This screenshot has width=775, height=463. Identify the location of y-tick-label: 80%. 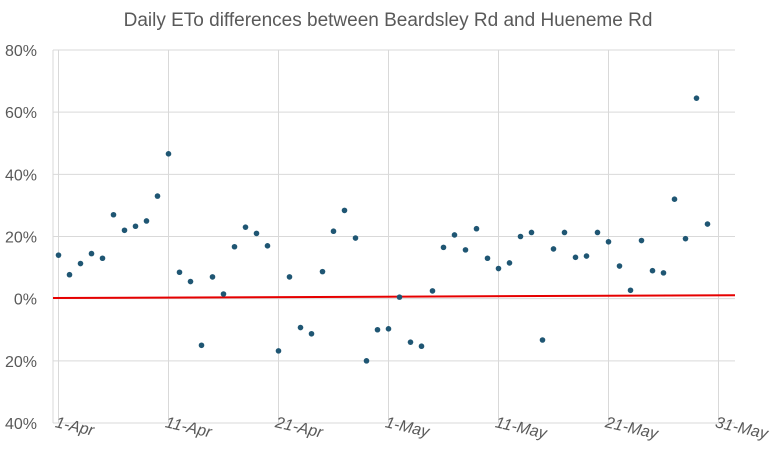
(21, 51).